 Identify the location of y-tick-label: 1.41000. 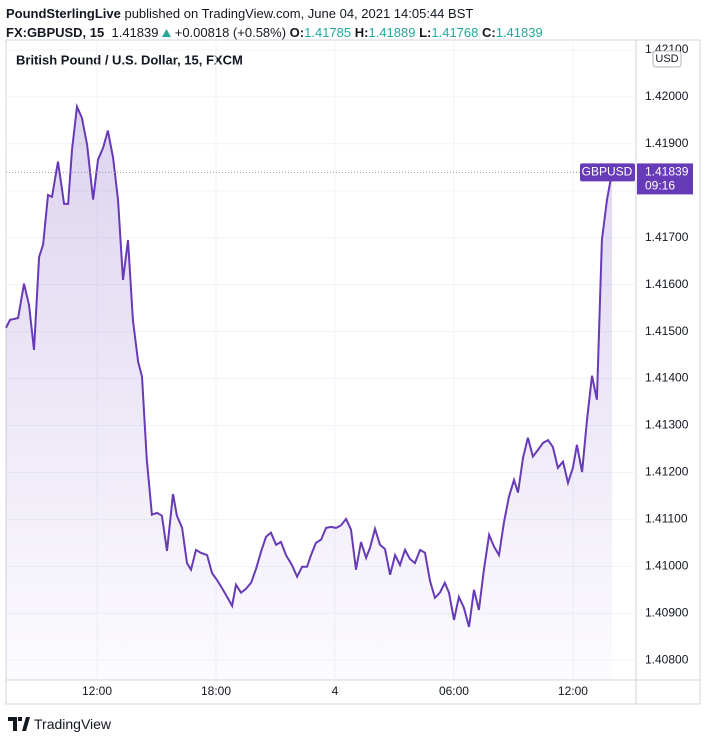
(667, 566).